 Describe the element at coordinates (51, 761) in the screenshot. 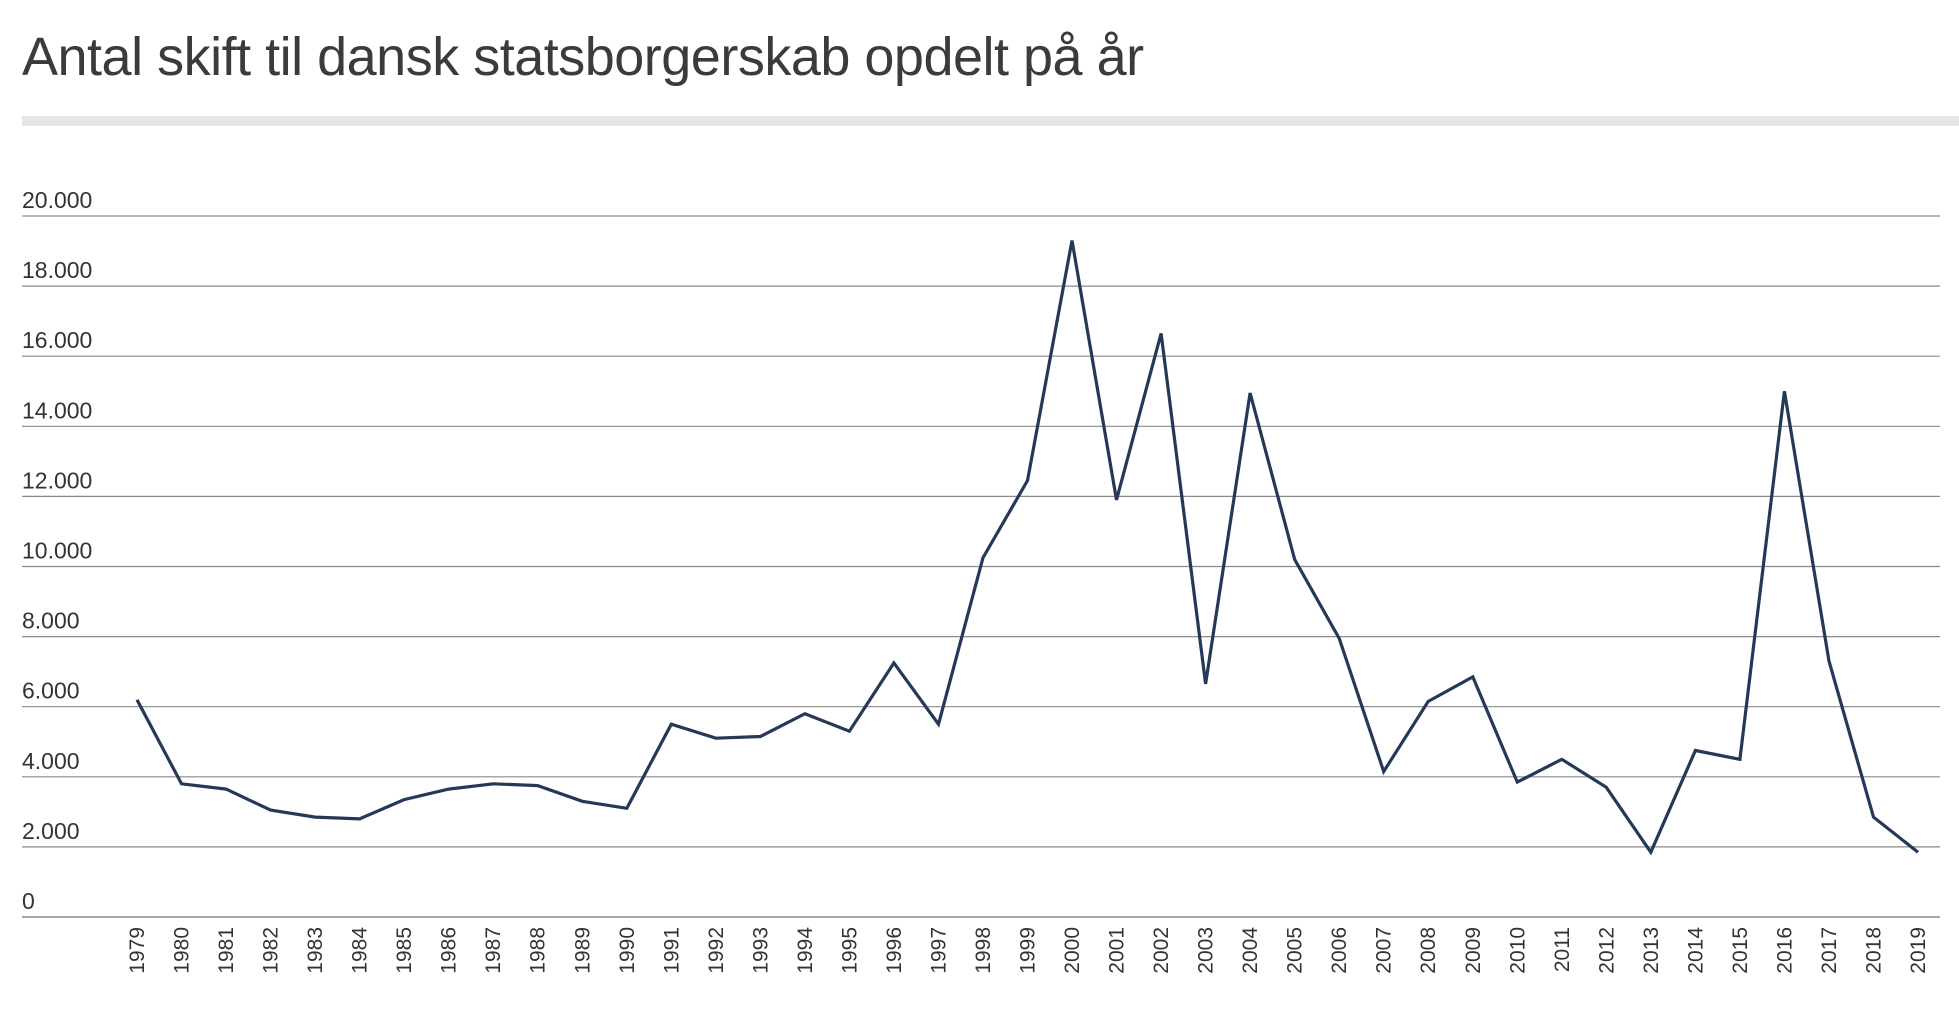

I see `y-tick-label: 4.000` at that location.